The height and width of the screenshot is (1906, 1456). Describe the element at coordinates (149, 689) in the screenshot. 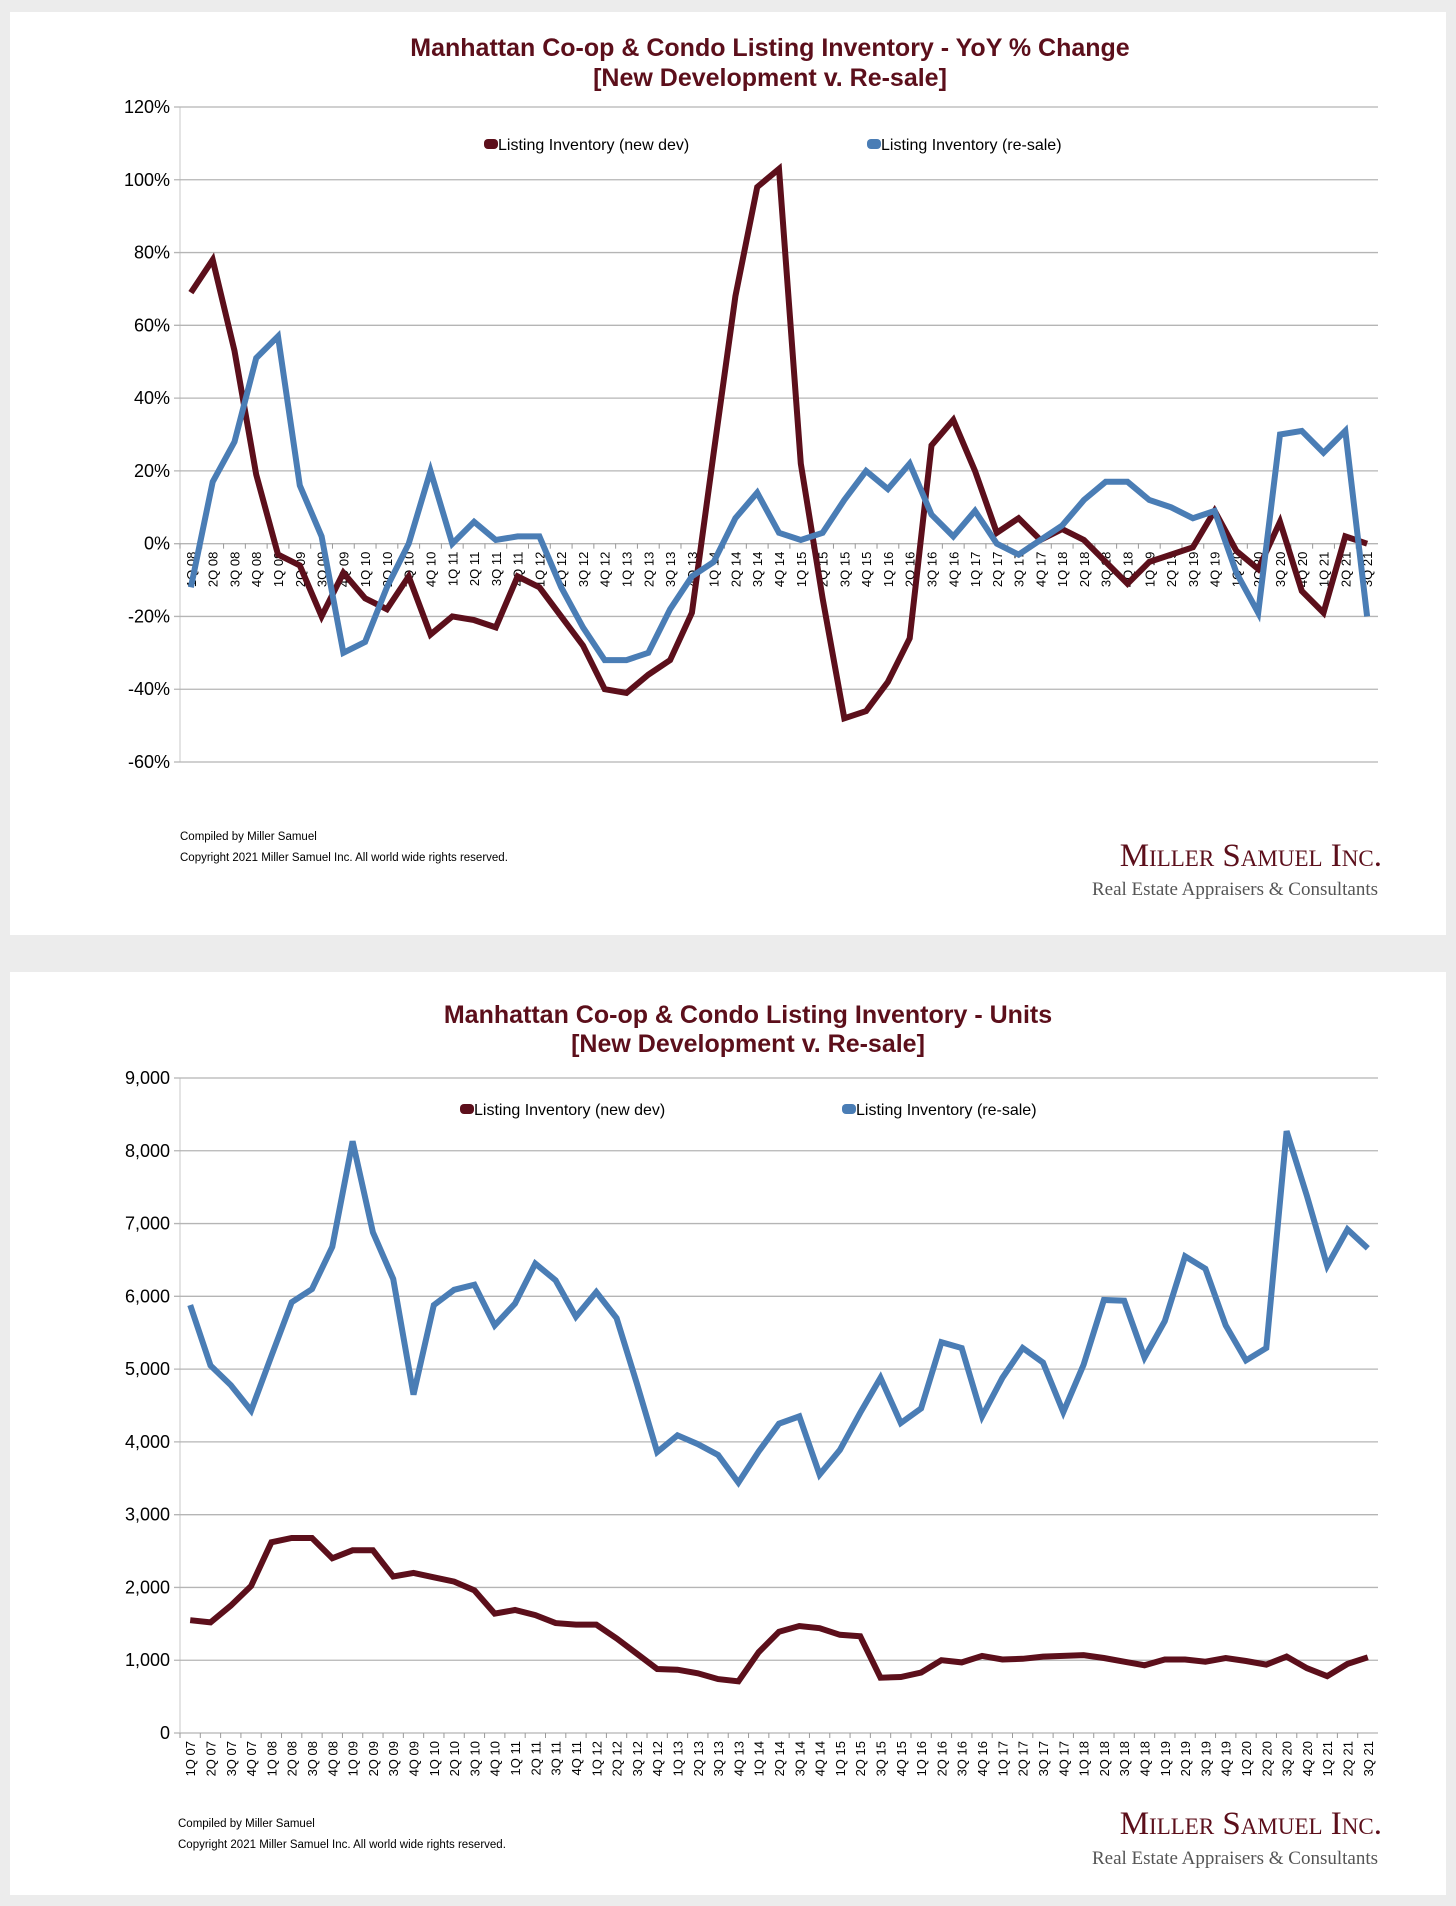

I see `y-tick-label: -40%` at that location.